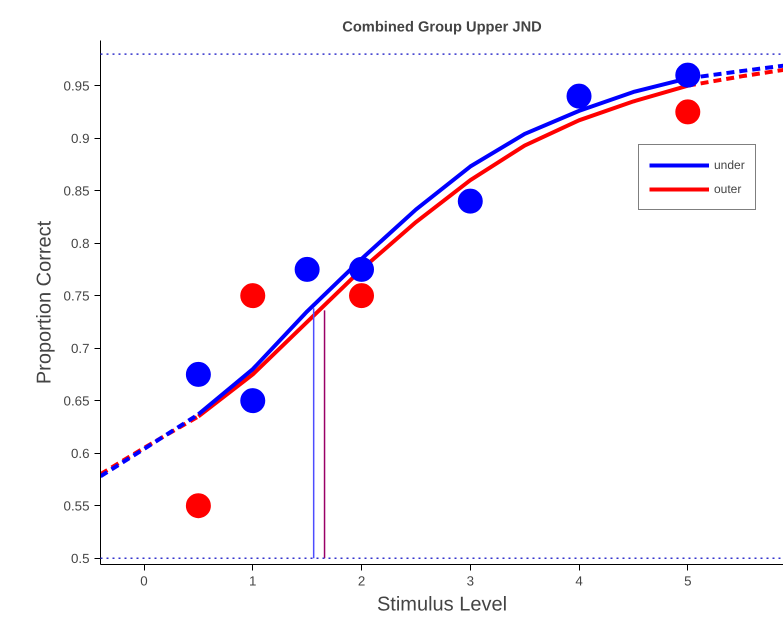  I want to click on legend-label: under, so click(729, 165).